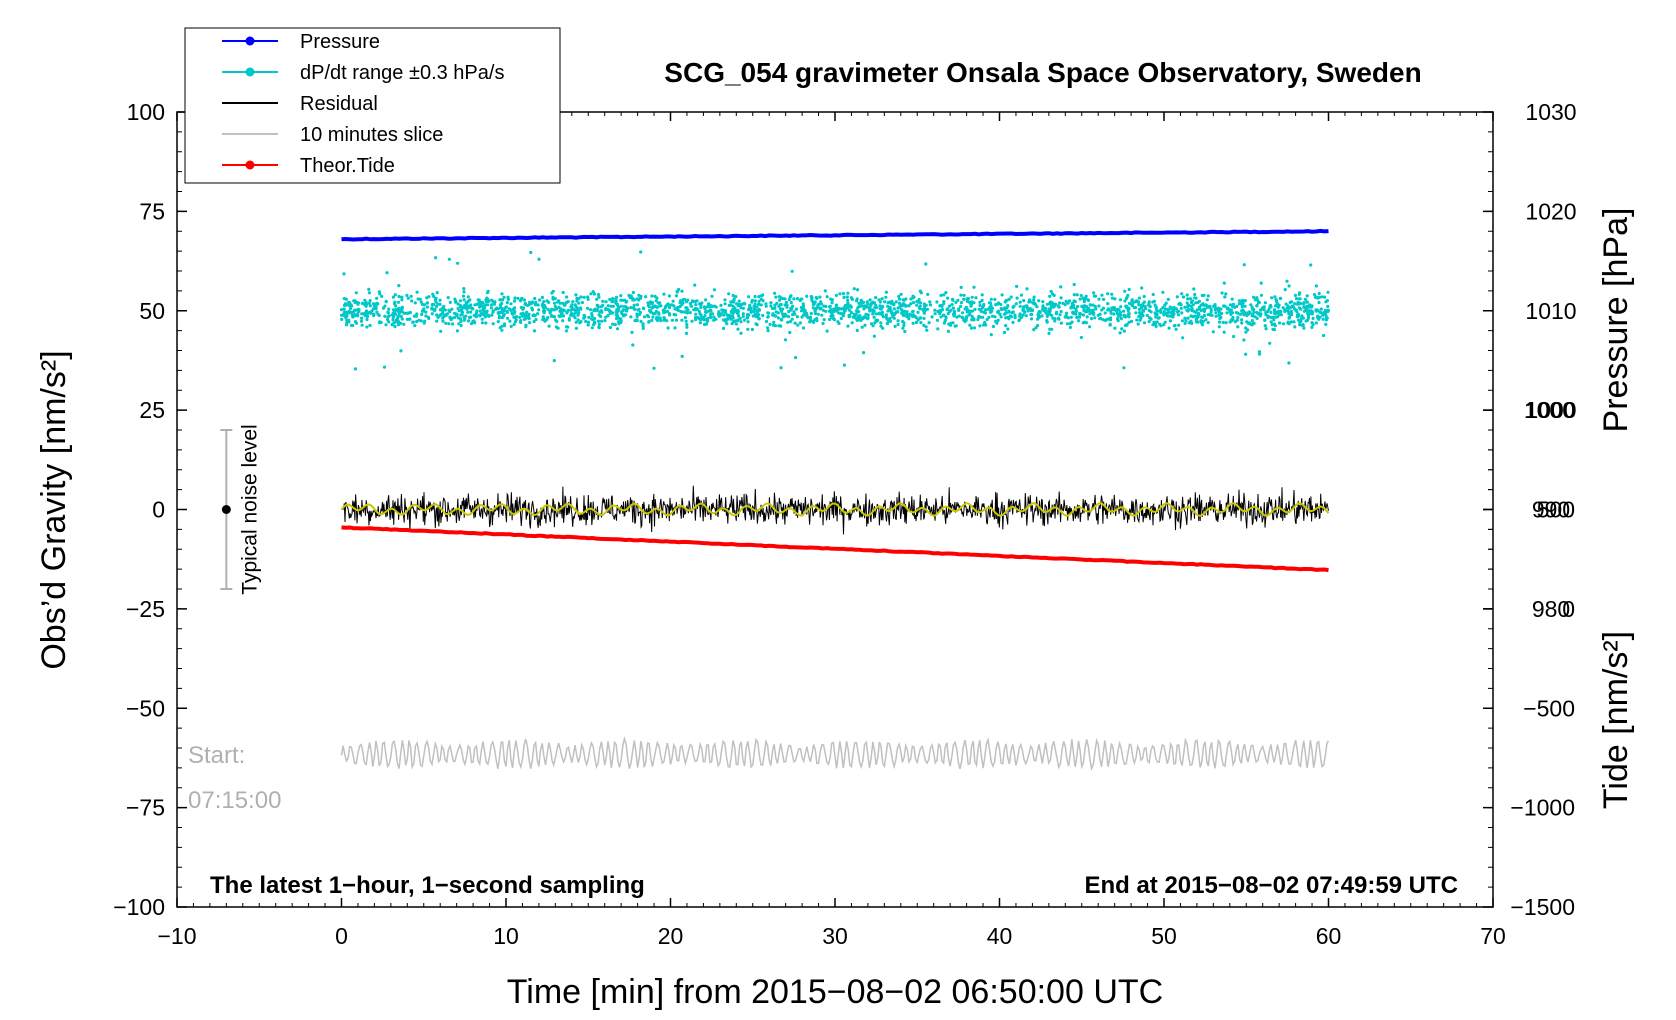 The image size is (1676, 1020). What do you see at coordinates (835, 992) in the screenshot?
I see `x-axis-label: Time [min] from 2015−08−02 06:50:00 UTC` at bounding box center [835, 992].